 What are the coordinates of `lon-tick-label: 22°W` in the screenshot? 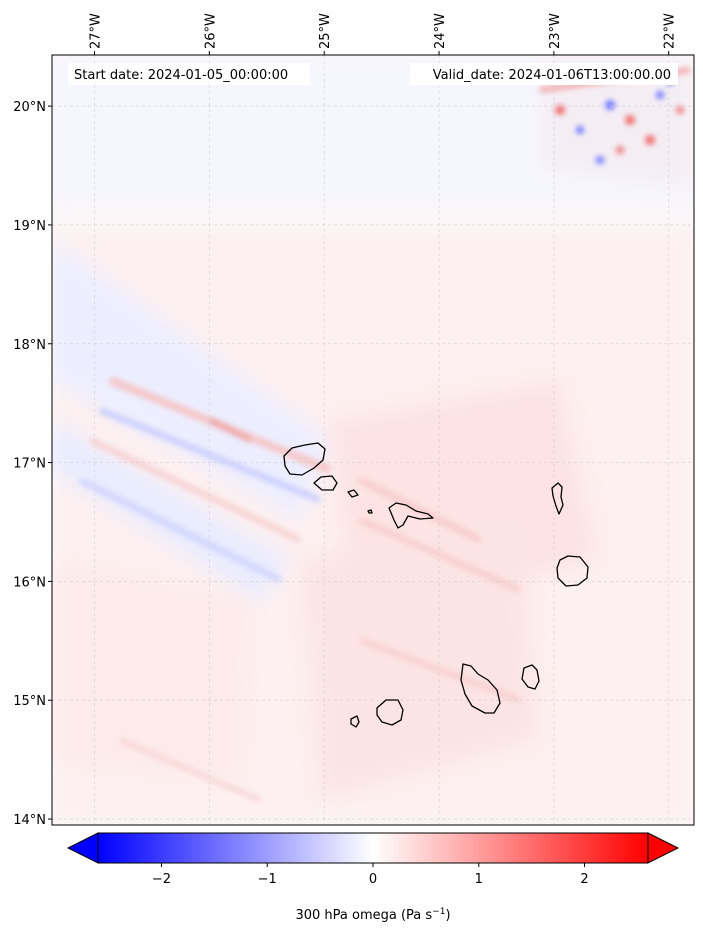 It's located at (670, 31).